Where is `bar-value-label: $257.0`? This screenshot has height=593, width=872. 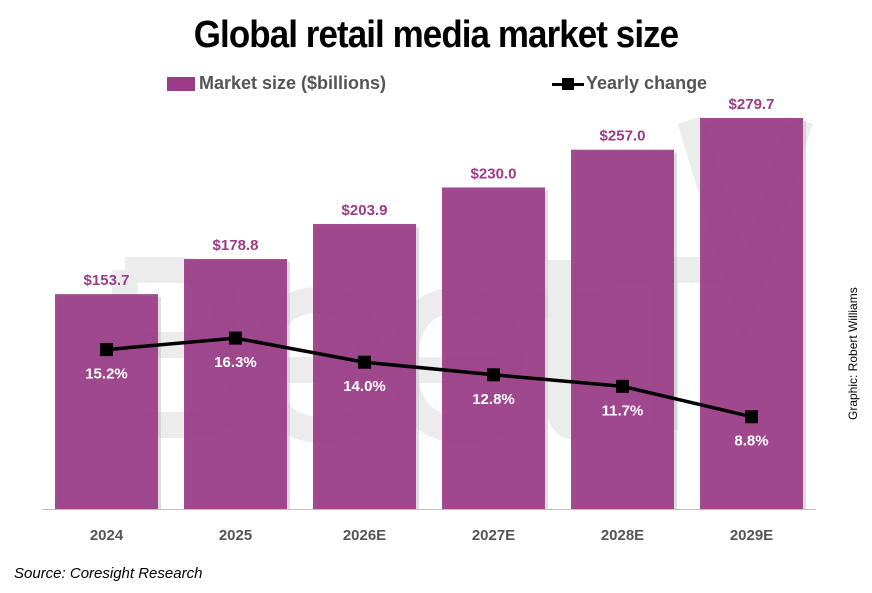 bar-value-label: $257.0 is located at coordinates (623, 136).